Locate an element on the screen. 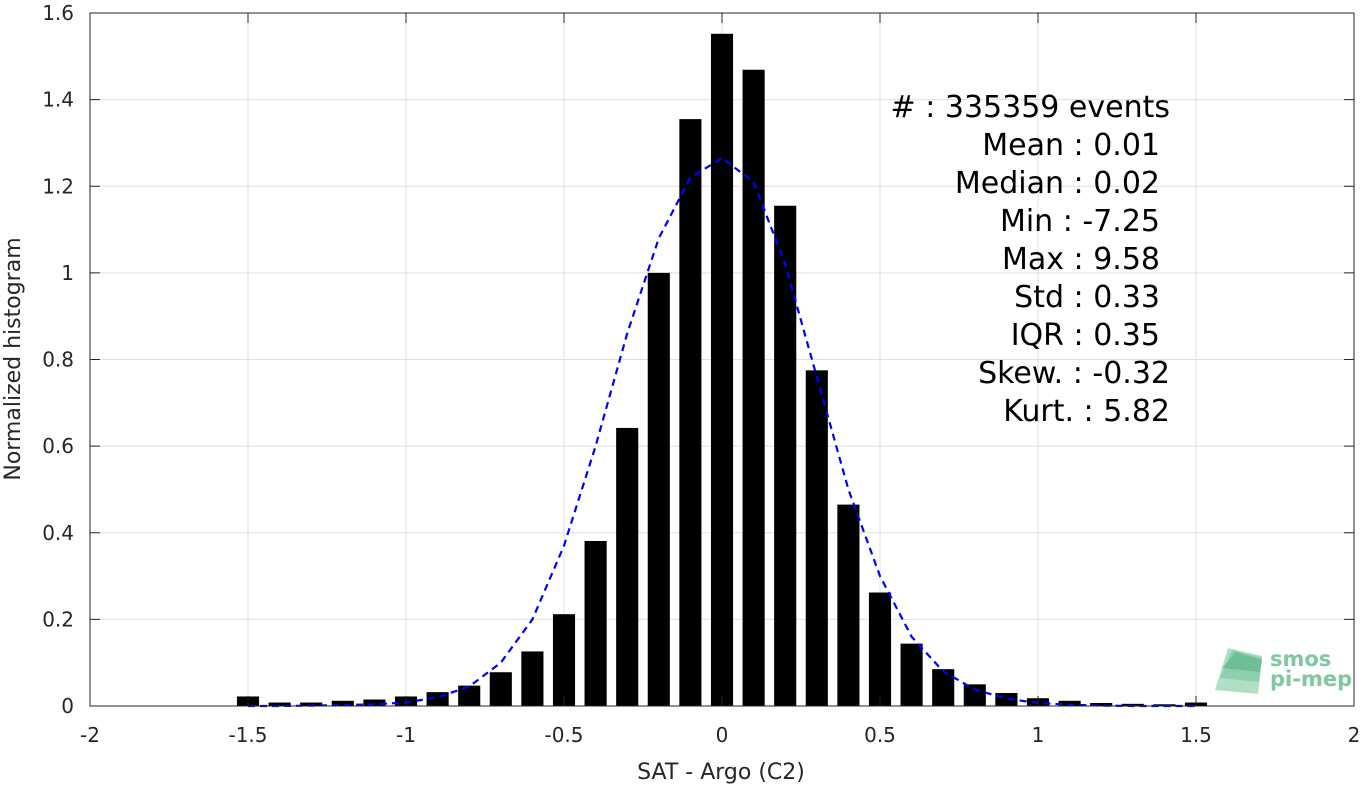 The image size is (1366, 786). y-tick-label: 0.6 is located at coordinates (58, 446).